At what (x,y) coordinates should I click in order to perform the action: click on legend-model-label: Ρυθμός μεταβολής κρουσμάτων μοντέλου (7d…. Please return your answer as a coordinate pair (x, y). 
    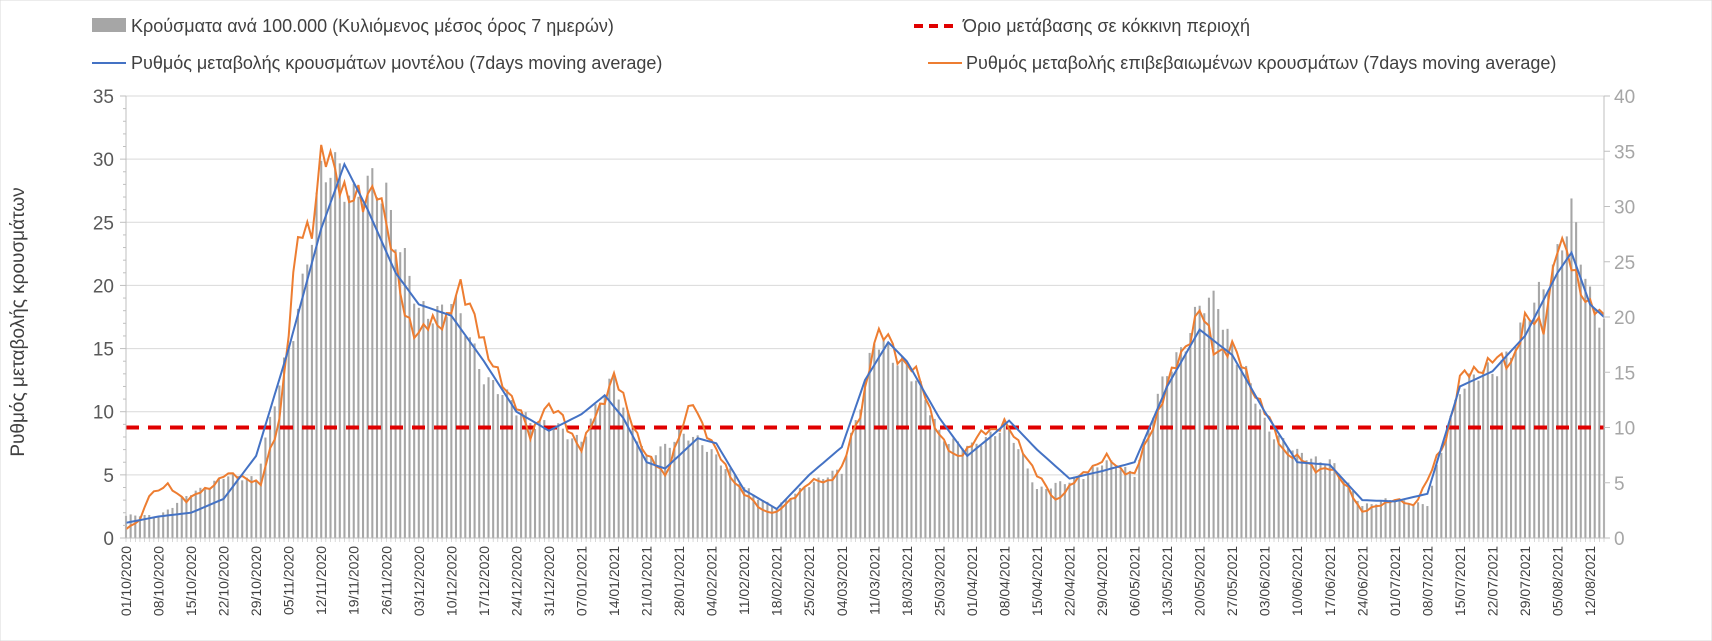
    Looking at the image, I should click on (396, 63).